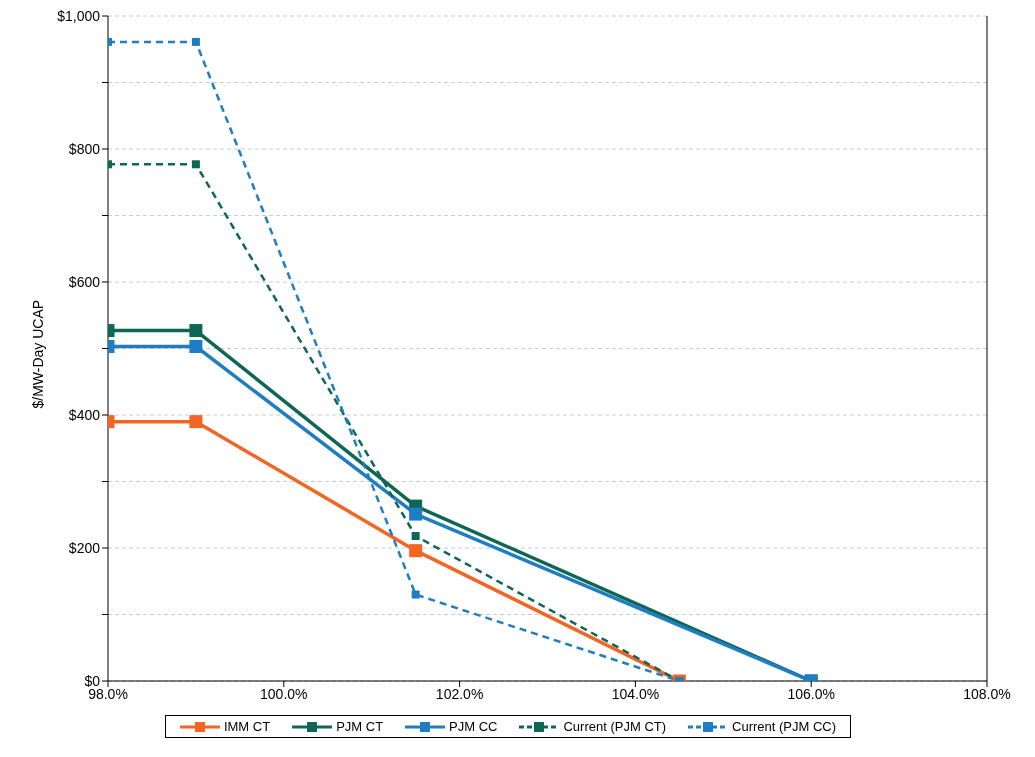 The image size is (1035, 757). I want to click on legend-label: Current (PJM CC), so click(784, 726).